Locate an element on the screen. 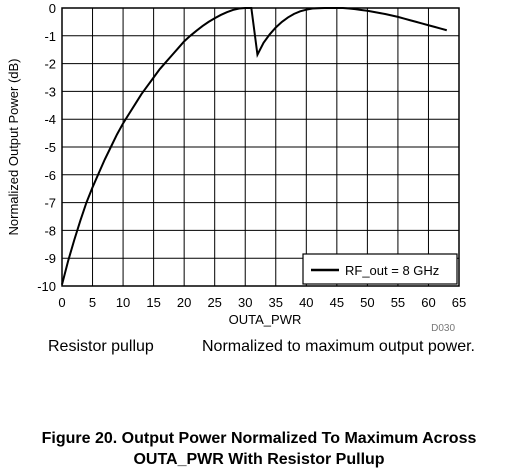  x-tick-label: 50 is located at coordinates (367, 302).